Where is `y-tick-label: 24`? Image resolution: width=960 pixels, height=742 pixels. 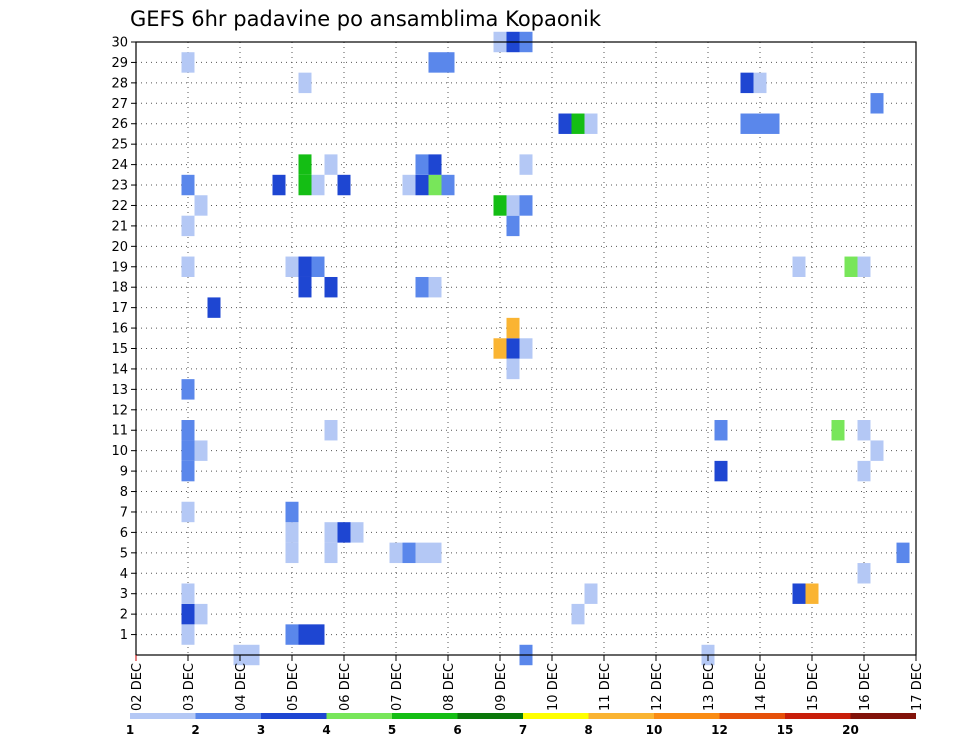 y-tick-label: 24 is located at coordinates (119, 165).